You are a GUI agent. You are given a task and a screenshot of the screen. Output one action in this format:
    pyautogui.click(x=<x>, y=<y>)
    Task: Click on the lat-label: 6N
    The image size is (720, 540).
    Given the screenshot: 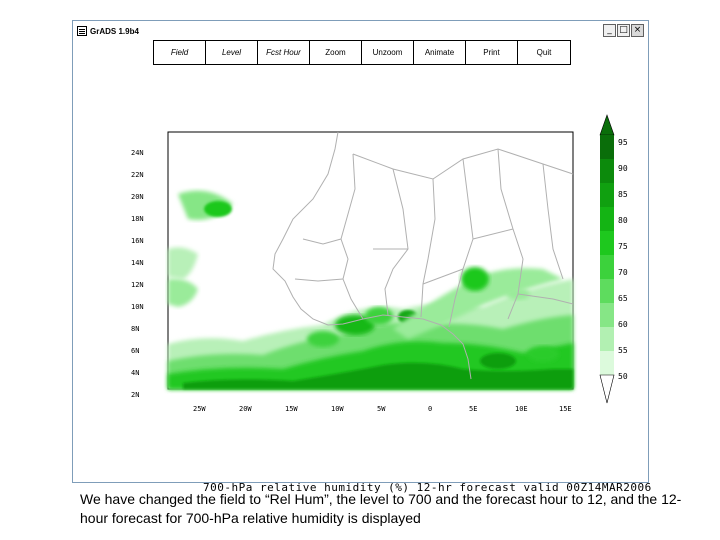 What is the action you would take?
    pyautogui.click(x=135, y=351)
    